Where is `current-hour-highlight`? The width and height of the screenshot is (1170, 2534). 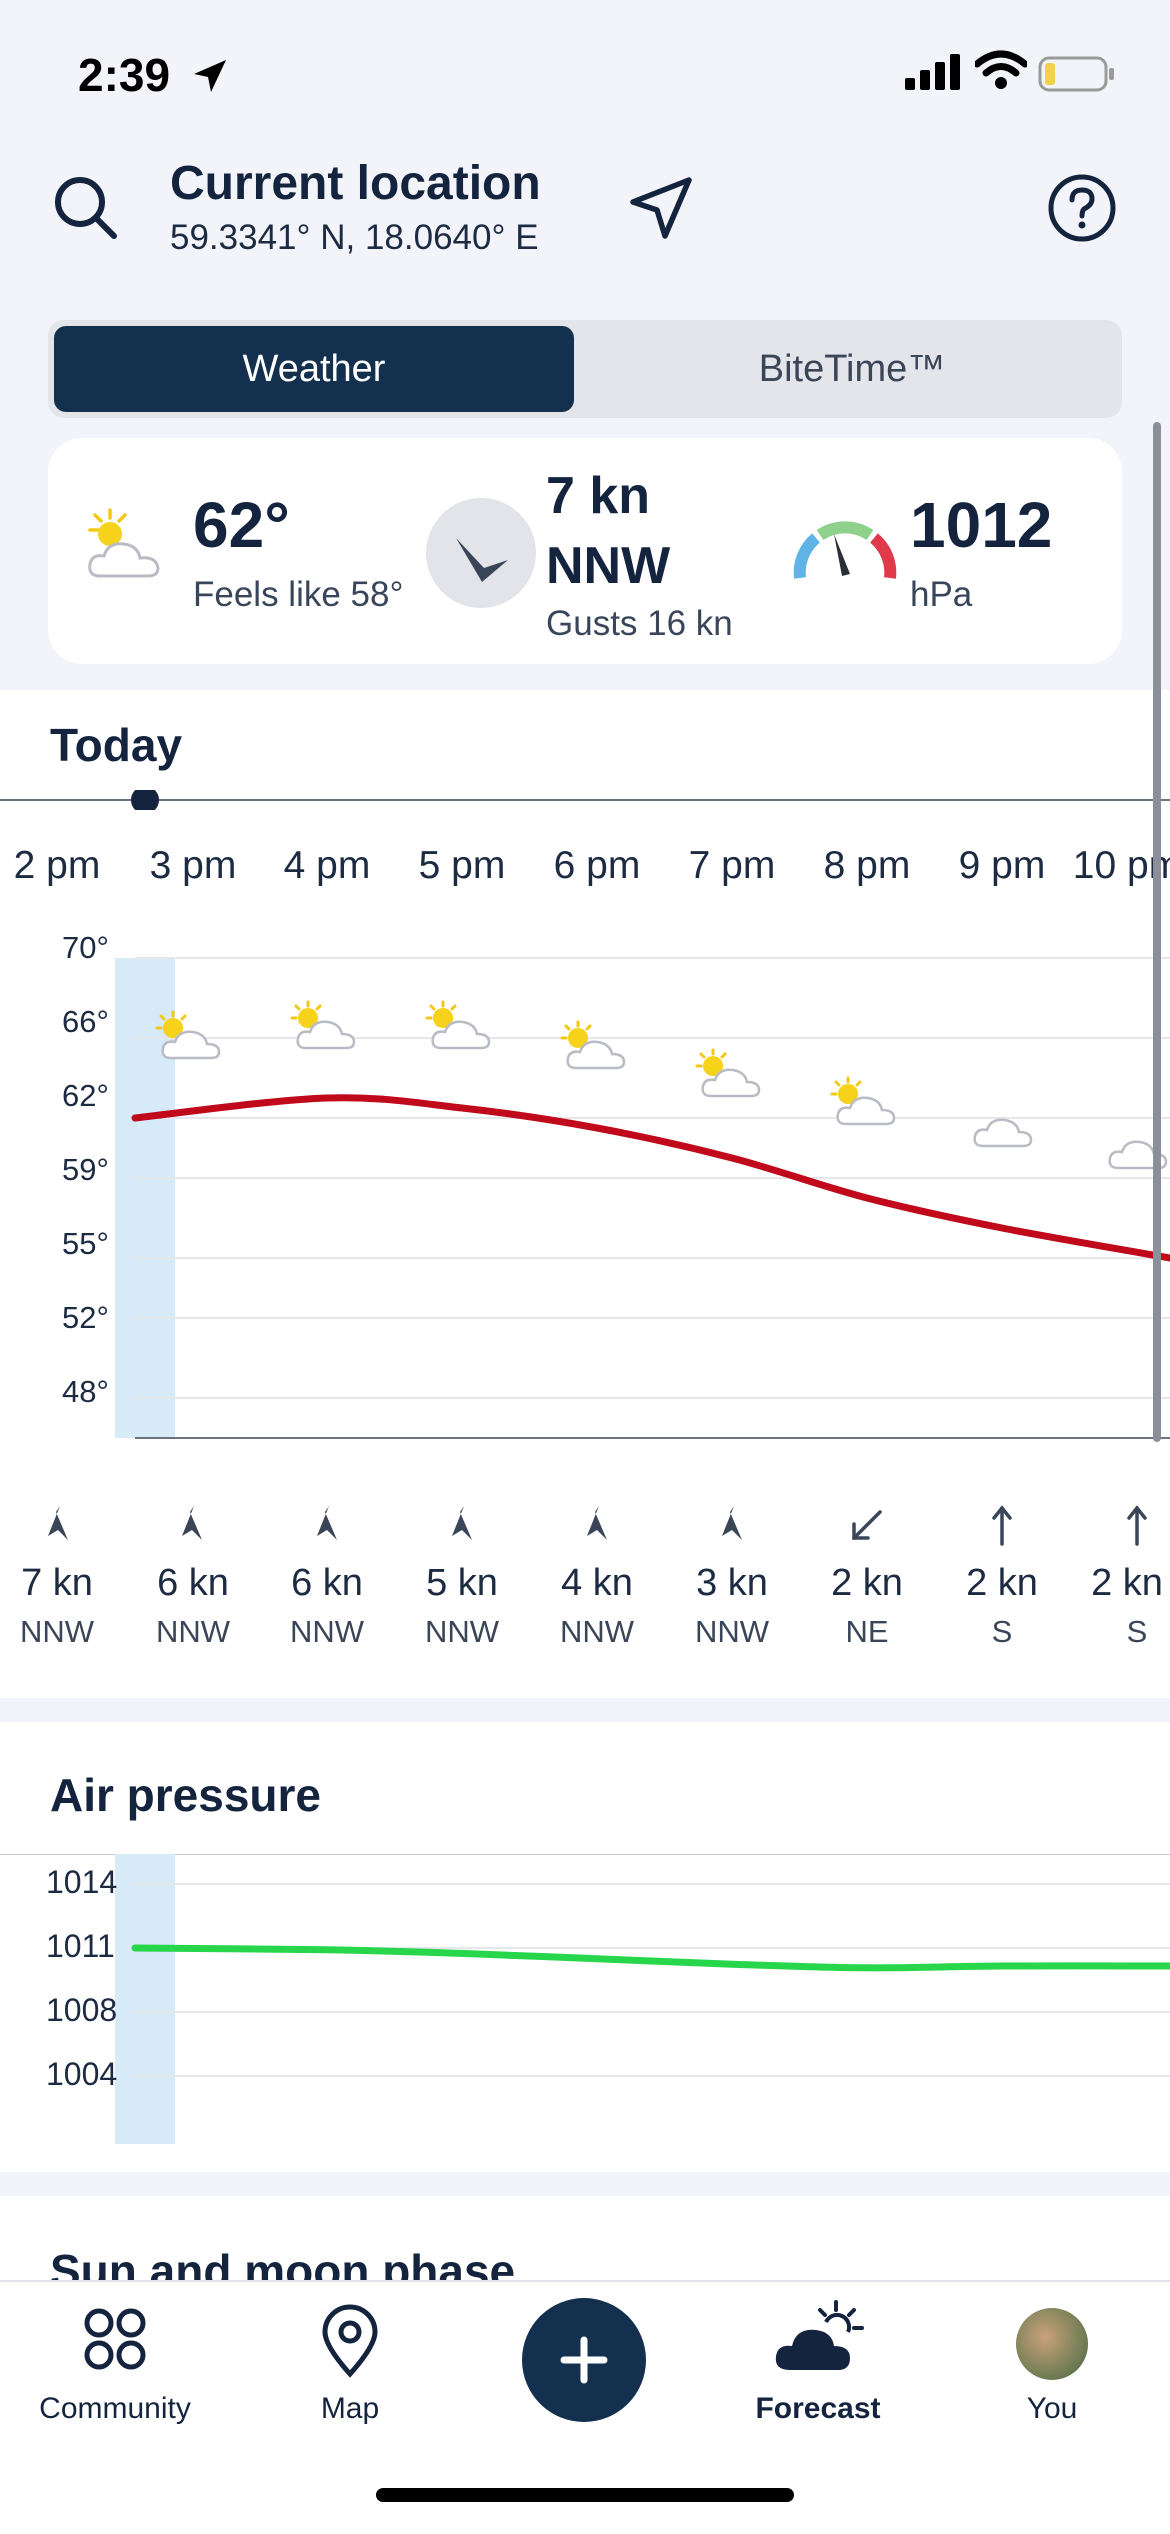
current-hour-highlight is located at coordinates (145, 1999).